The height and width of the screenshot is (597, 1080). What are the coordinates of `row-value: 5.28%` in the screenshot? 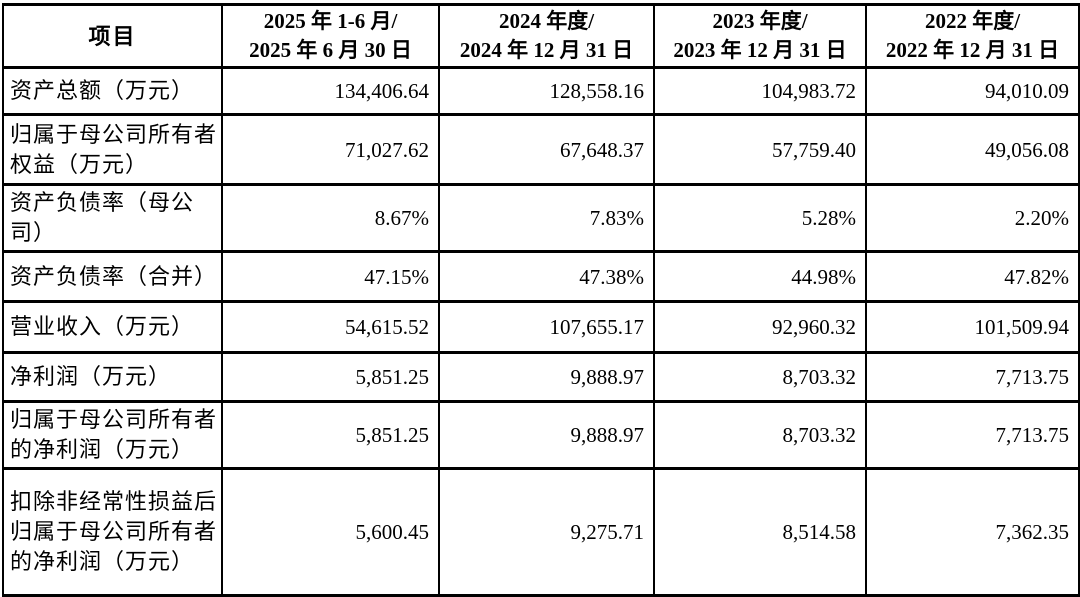 It's located at (760, 218).